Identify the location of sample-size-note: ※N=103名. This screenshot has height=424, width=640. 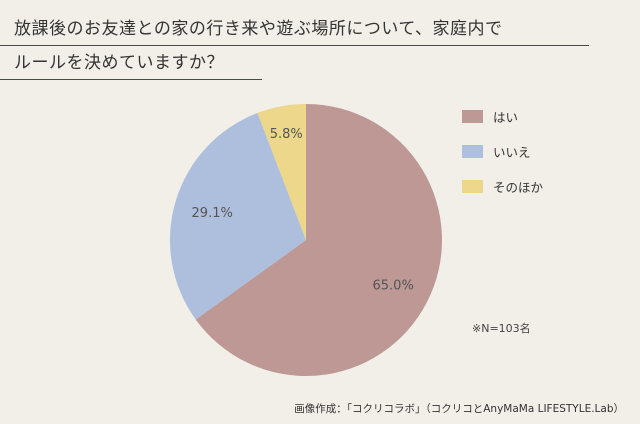
(501, 328).